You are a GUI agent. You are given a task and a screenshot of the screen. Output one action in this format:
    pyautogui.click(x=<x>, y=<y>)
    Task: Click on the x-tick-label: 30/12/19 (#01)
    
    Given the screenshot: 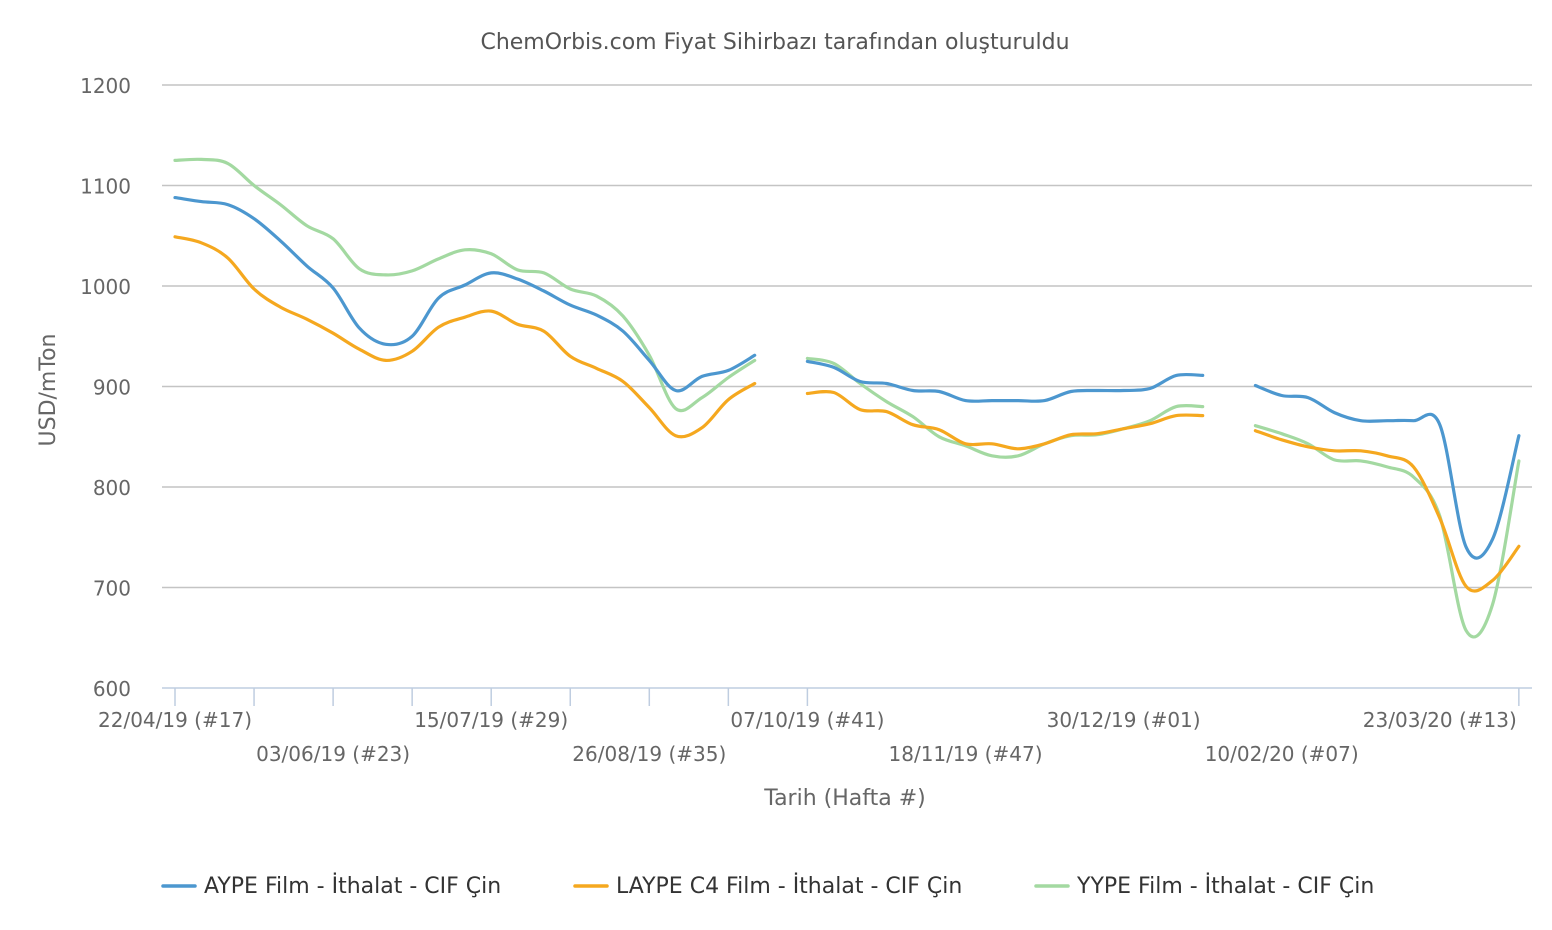 What is the action you would take?
    pyautogui.click(x=1124, y=720)
    